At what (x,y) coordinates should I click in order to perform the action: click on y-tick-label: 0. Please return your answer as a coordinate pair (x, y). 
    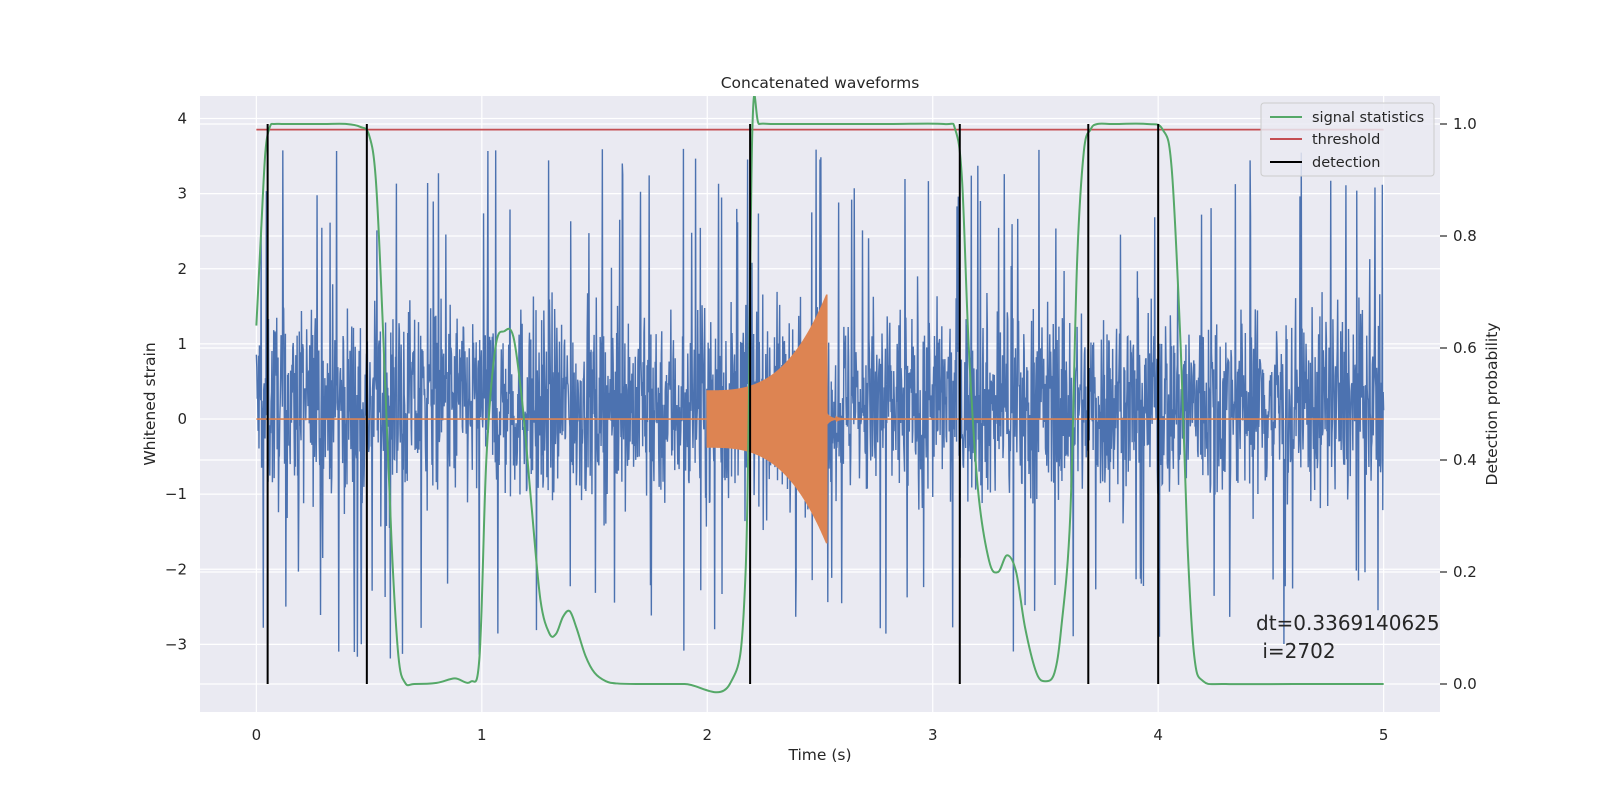
    Looking at the image, I should click on (182, 419).